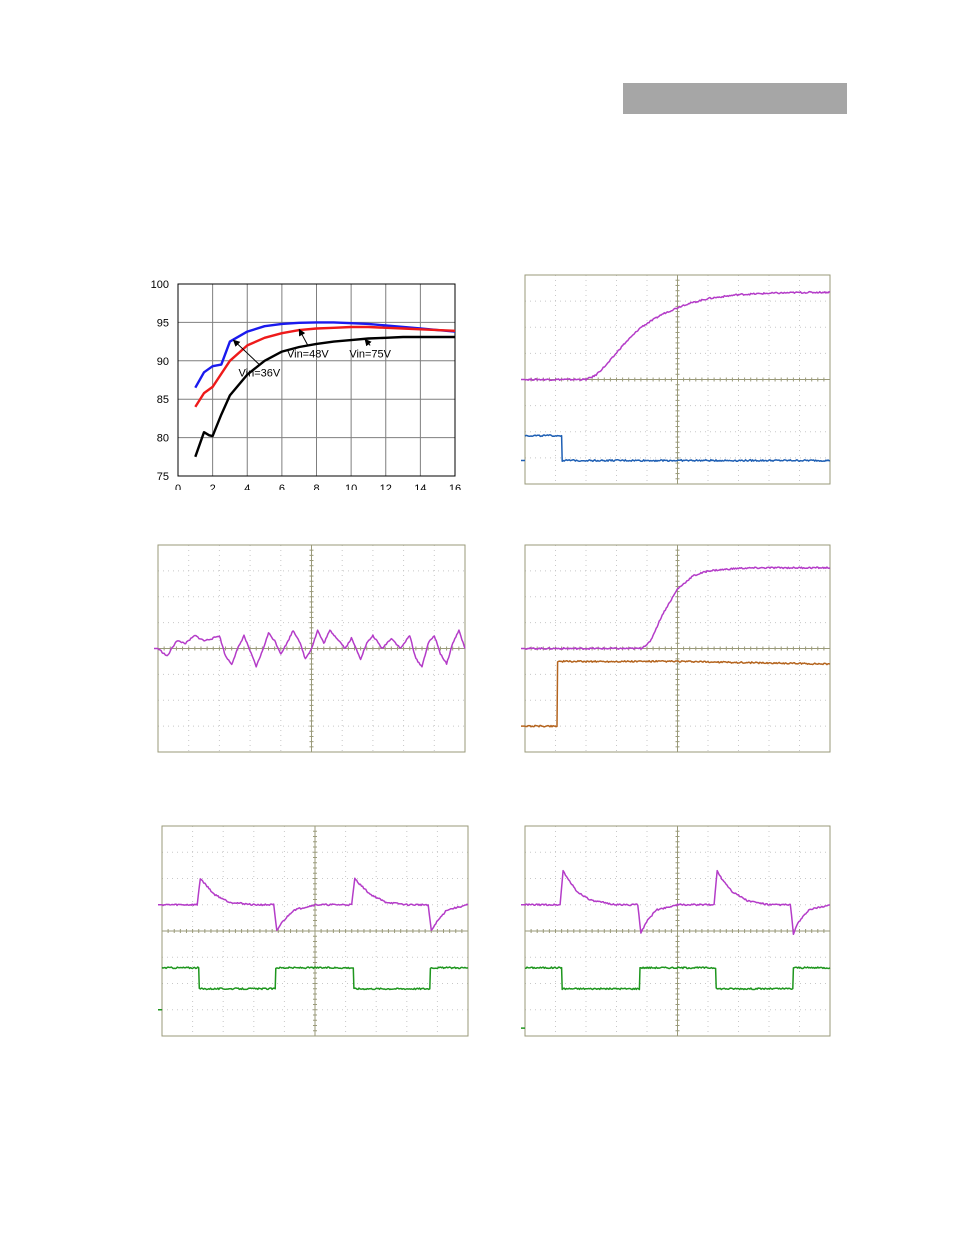 The height and width of the screenshot is (1235, 954). I want to click on scope-transient-chart-right, so click(676, 931).